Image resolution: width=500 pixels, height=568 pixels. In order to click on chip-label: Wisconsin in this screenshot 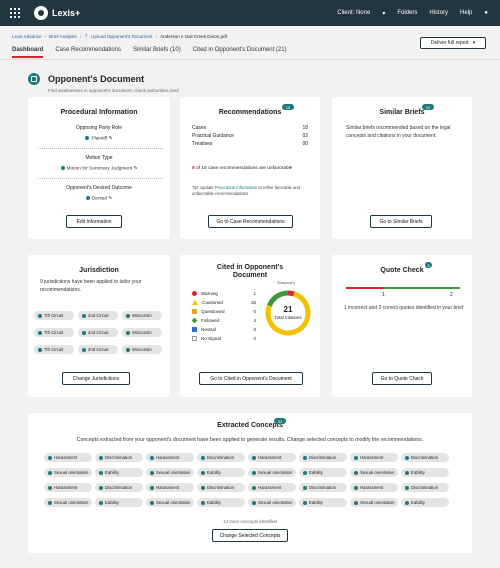, I will do `click(142, 349)`.